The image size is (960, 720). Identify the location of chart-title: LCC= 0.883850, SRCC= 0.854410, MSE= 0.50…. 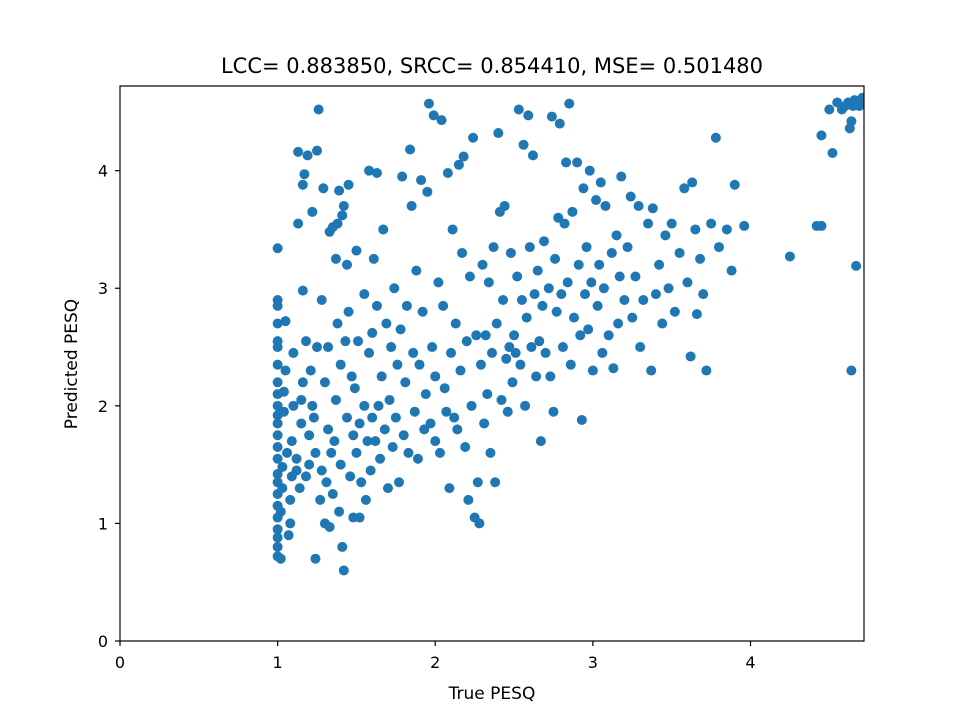
(492, 66).